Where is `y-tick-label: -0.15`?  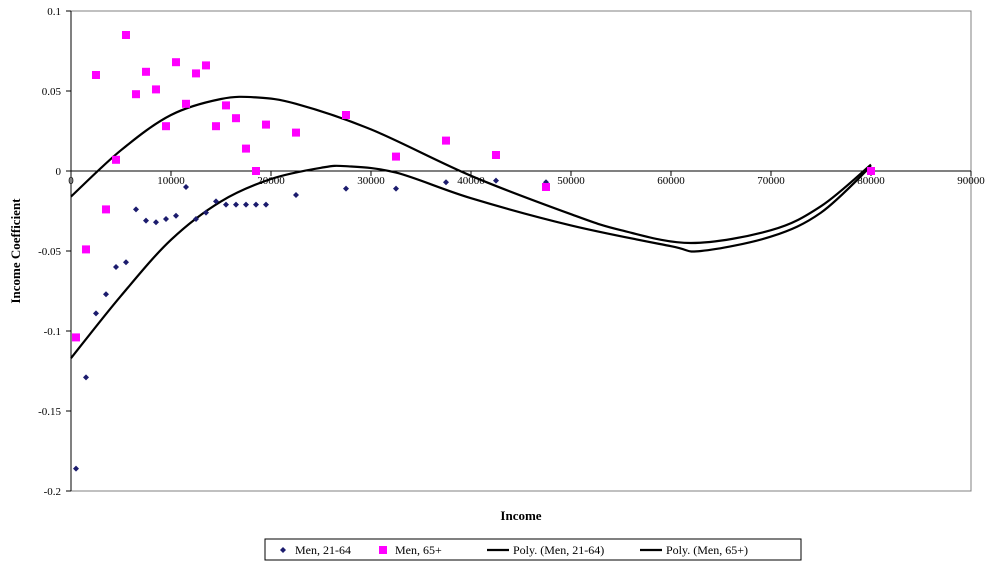 y-tick-label: -0.15 is located at coordinates (49, 412).